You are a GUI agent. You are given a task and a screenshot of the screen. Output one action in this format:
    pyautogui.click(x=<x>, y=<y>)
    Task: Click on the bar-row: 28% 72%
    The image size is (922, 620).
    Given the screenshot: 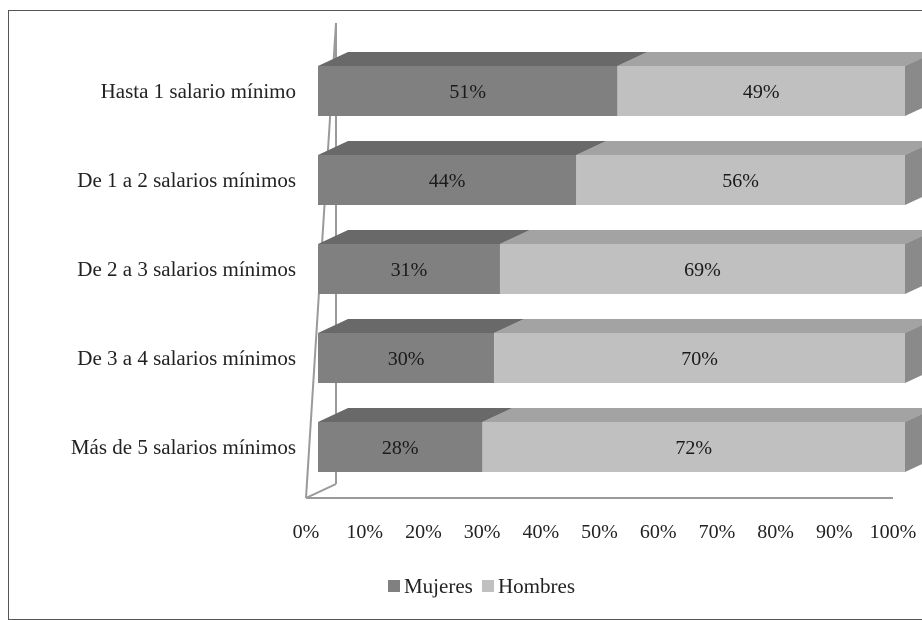 What is the action you would take?
    pyautogui.click(x=620, y=440)
    